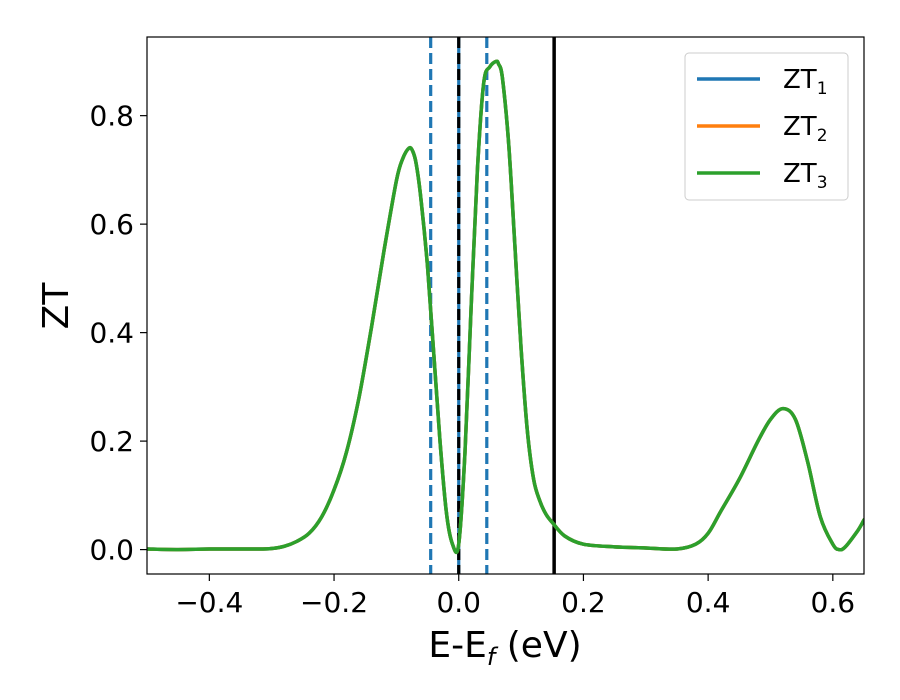  I want to click on y-tick-label: 0.0, so click(111, 550).